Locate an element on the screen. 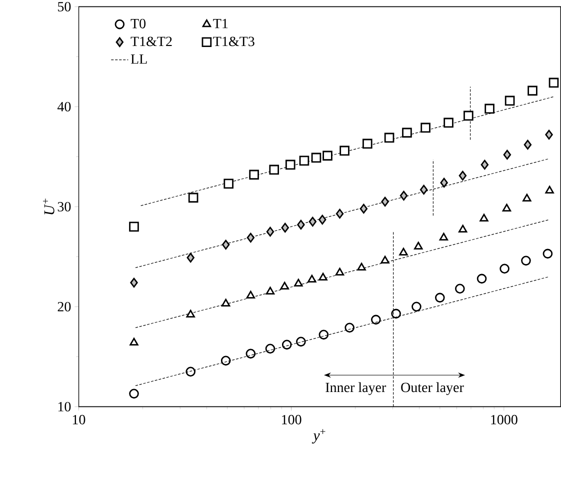 This screenshot has height=478, width=561. x-tick-label: 100 is located at coordinates (292, 419).